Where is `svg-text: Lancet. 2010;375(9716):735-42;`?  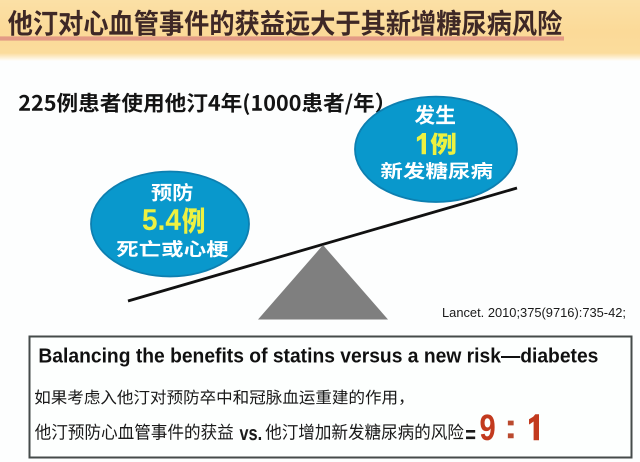 svg-text: Lancet. 2010;375(9716):735-42; is located at coordinates (534, 312).